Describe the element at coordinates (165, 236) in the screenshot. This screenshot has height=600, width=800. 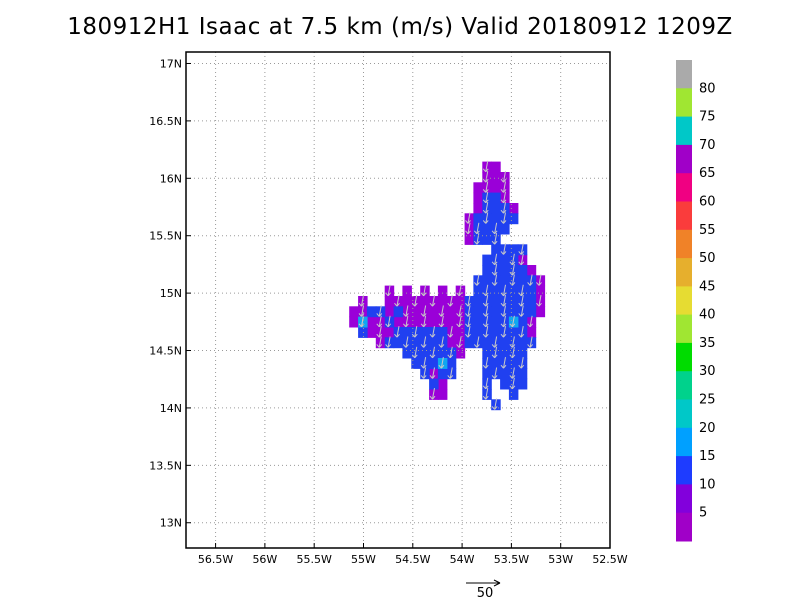
I see `y-tick-label: 15.5N` at that location.